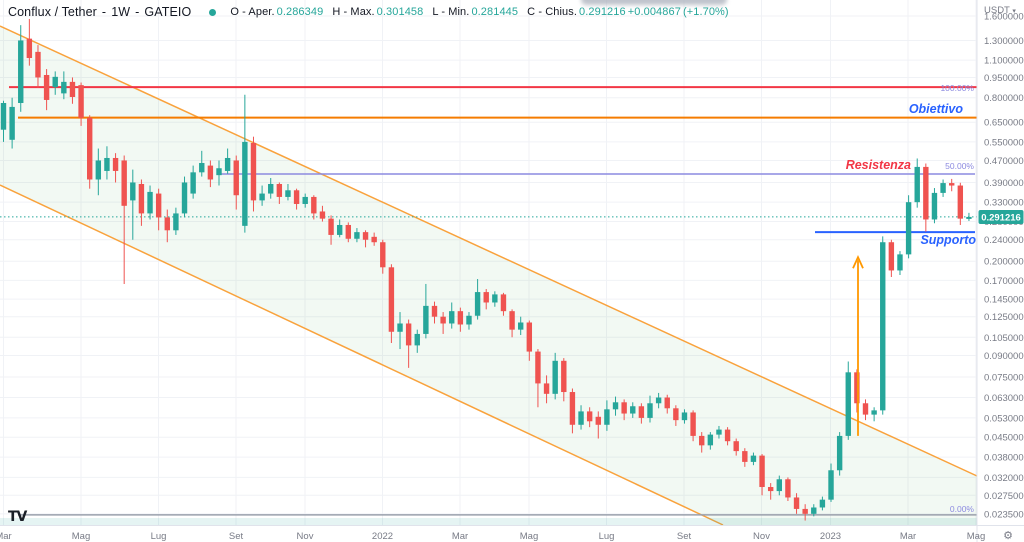 The width and height of the screenshot is (1024, 542). Describe the element at coordinates (1004, 281) in the screenshot. I see `price-axis-label: 0.170000` at that location.